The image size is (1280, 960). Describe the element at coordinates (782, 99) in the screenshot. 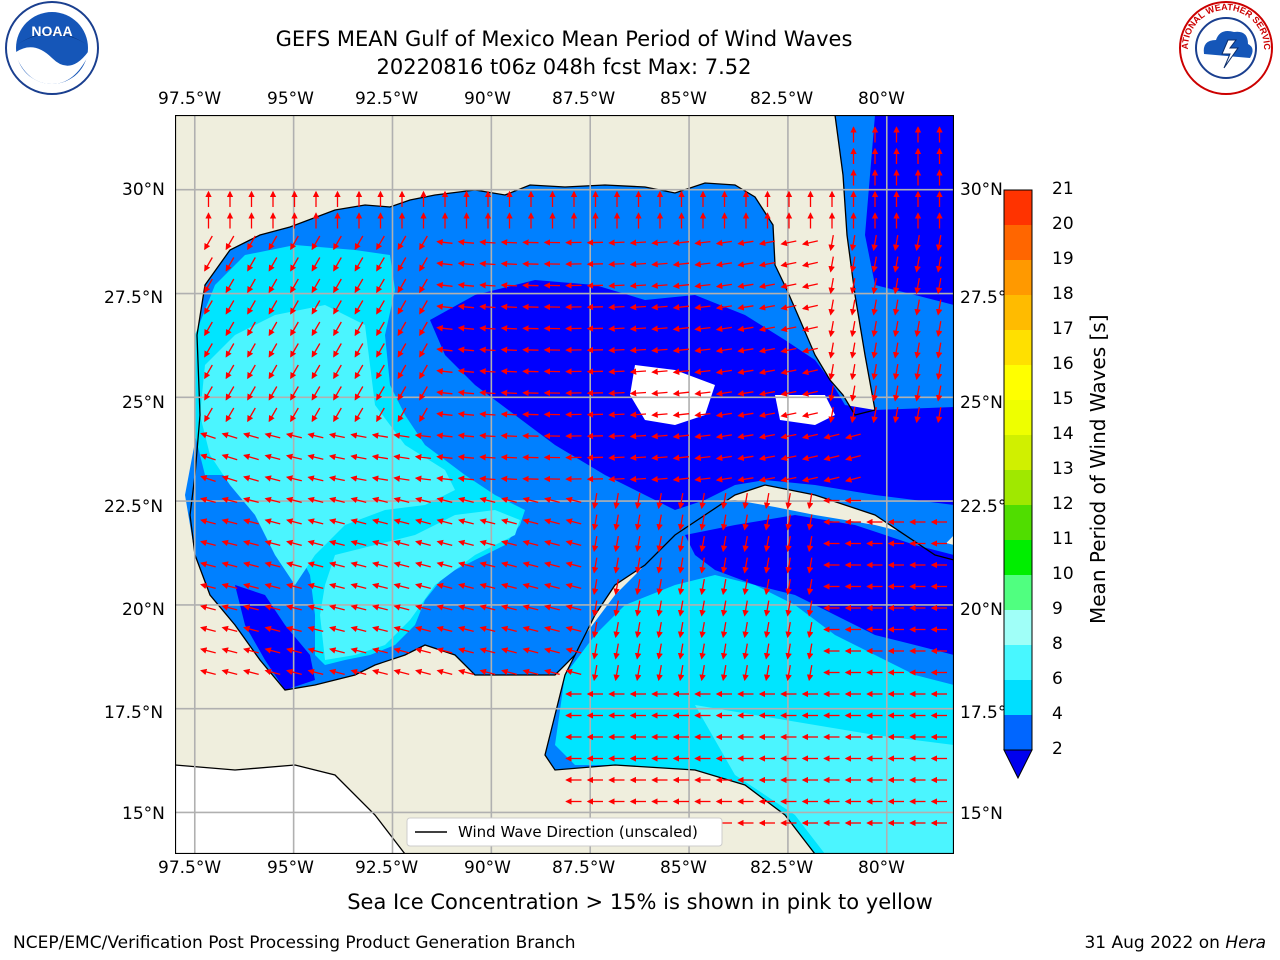

I see `lon-label-top: 82.5°W` at that location.